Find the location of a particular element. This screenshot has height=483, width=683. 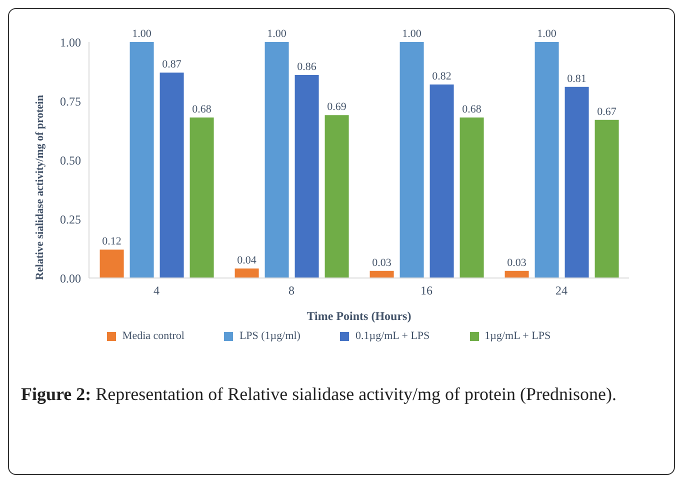

y-tick-label: 0.00 is located at coordinates (70, 278).